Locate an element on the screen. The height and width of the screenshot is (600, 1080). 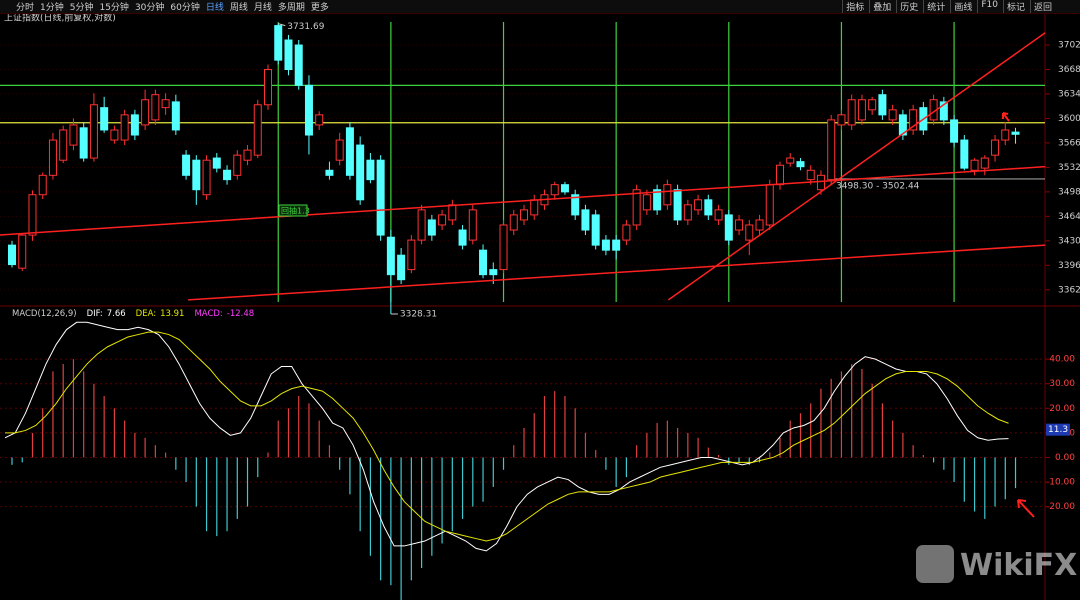
value-marker is located at coordinates (1058, 429).